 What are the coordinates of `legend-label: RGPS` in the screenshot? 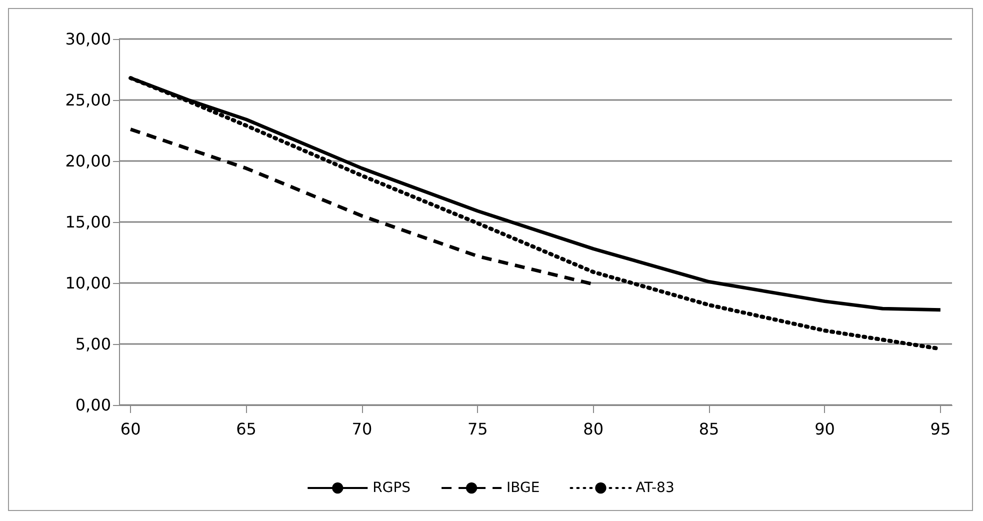 It's located at (391, 488).